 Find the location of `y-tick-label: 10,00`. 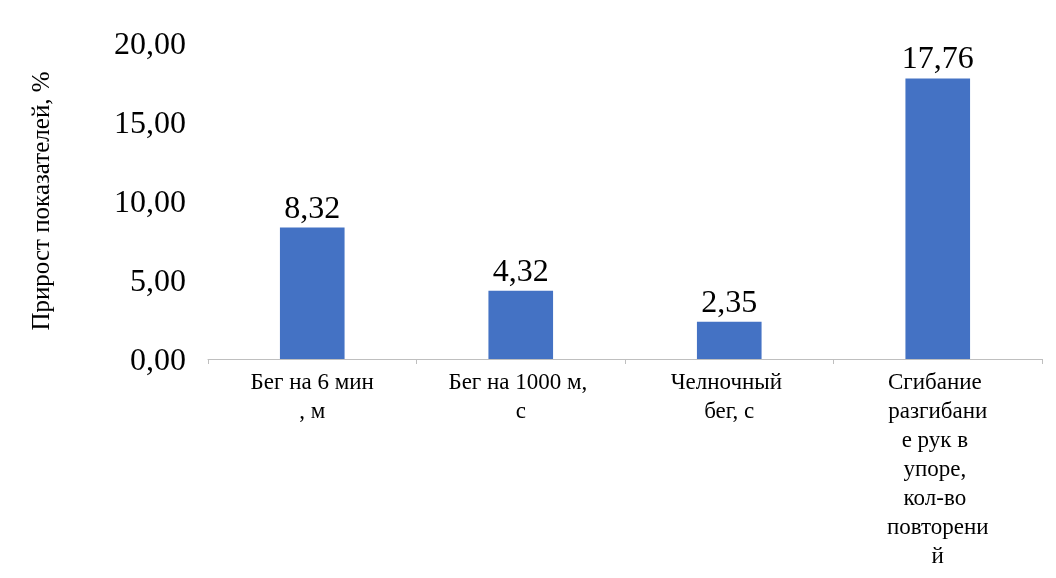

y-tick-label: 10,00 is located at coordinates (150, 201).